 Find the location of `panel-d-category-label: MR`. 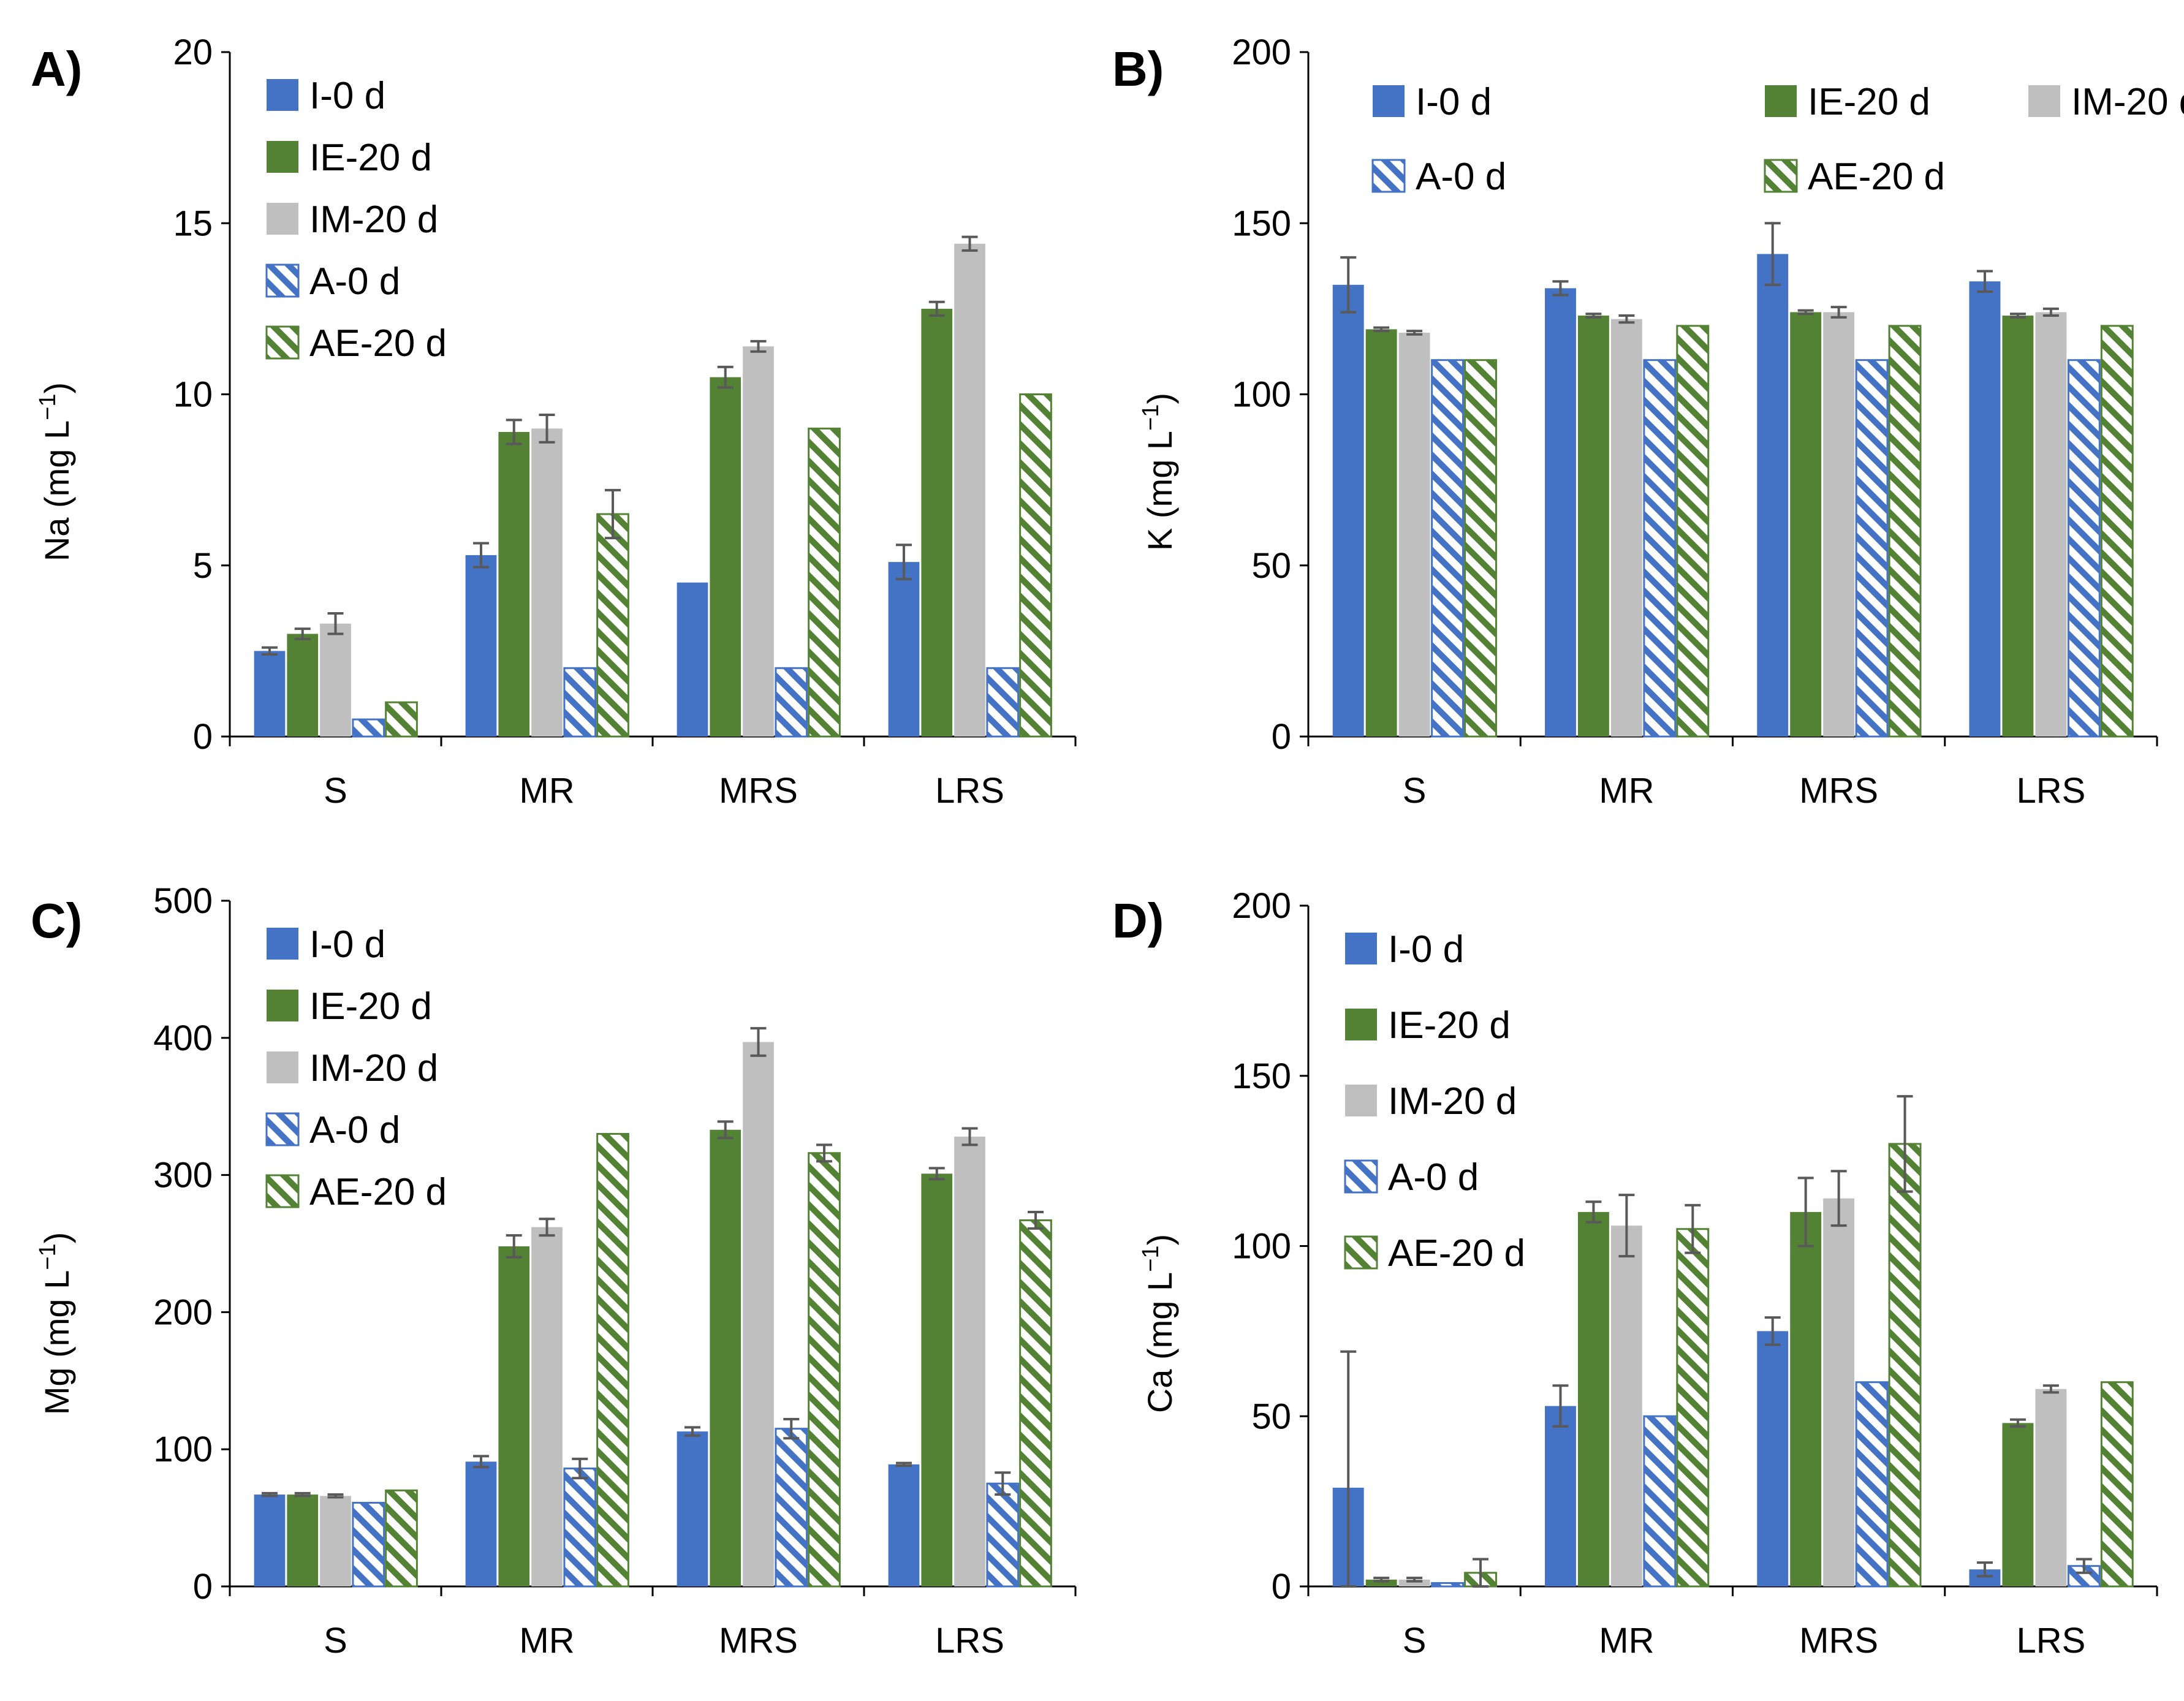

panel-d-category-label: MR is located at coordinates (1626, 1641).